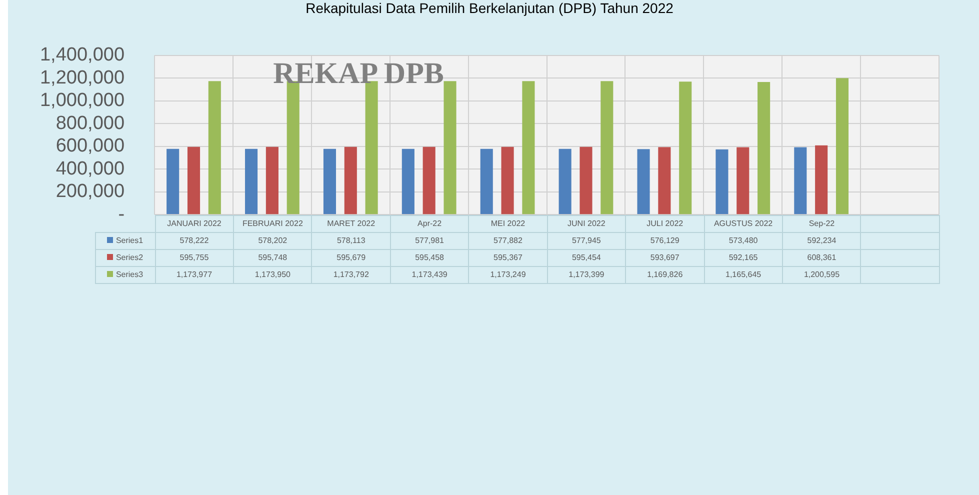  I want to click on x-tick-label: JUNI 2022, so click(586, 223).